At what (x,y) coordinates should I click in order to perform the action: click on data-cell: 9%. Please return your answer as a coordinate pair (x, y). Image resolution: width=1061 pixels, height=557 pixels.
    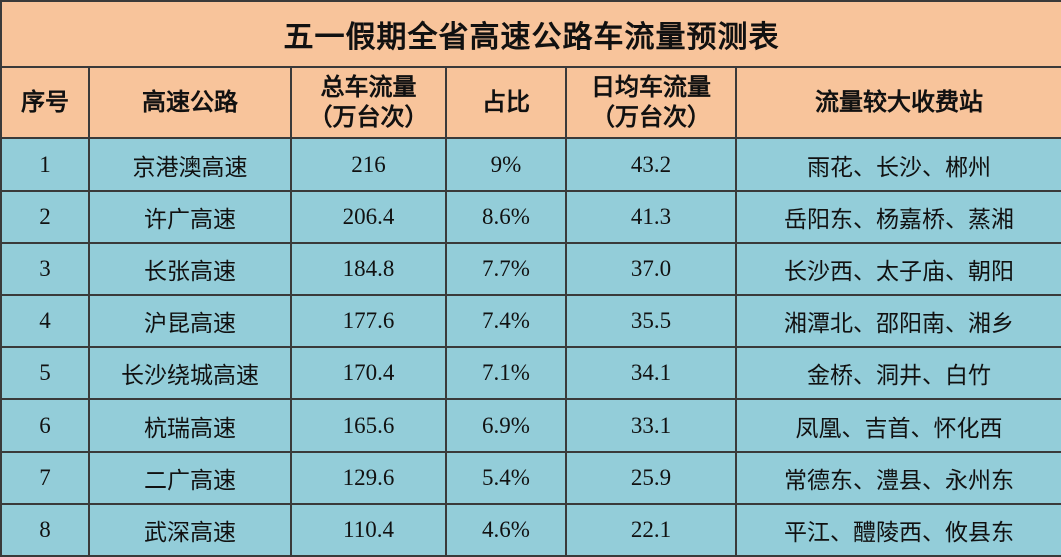
    Looking at the image, I should click on (506, 164).